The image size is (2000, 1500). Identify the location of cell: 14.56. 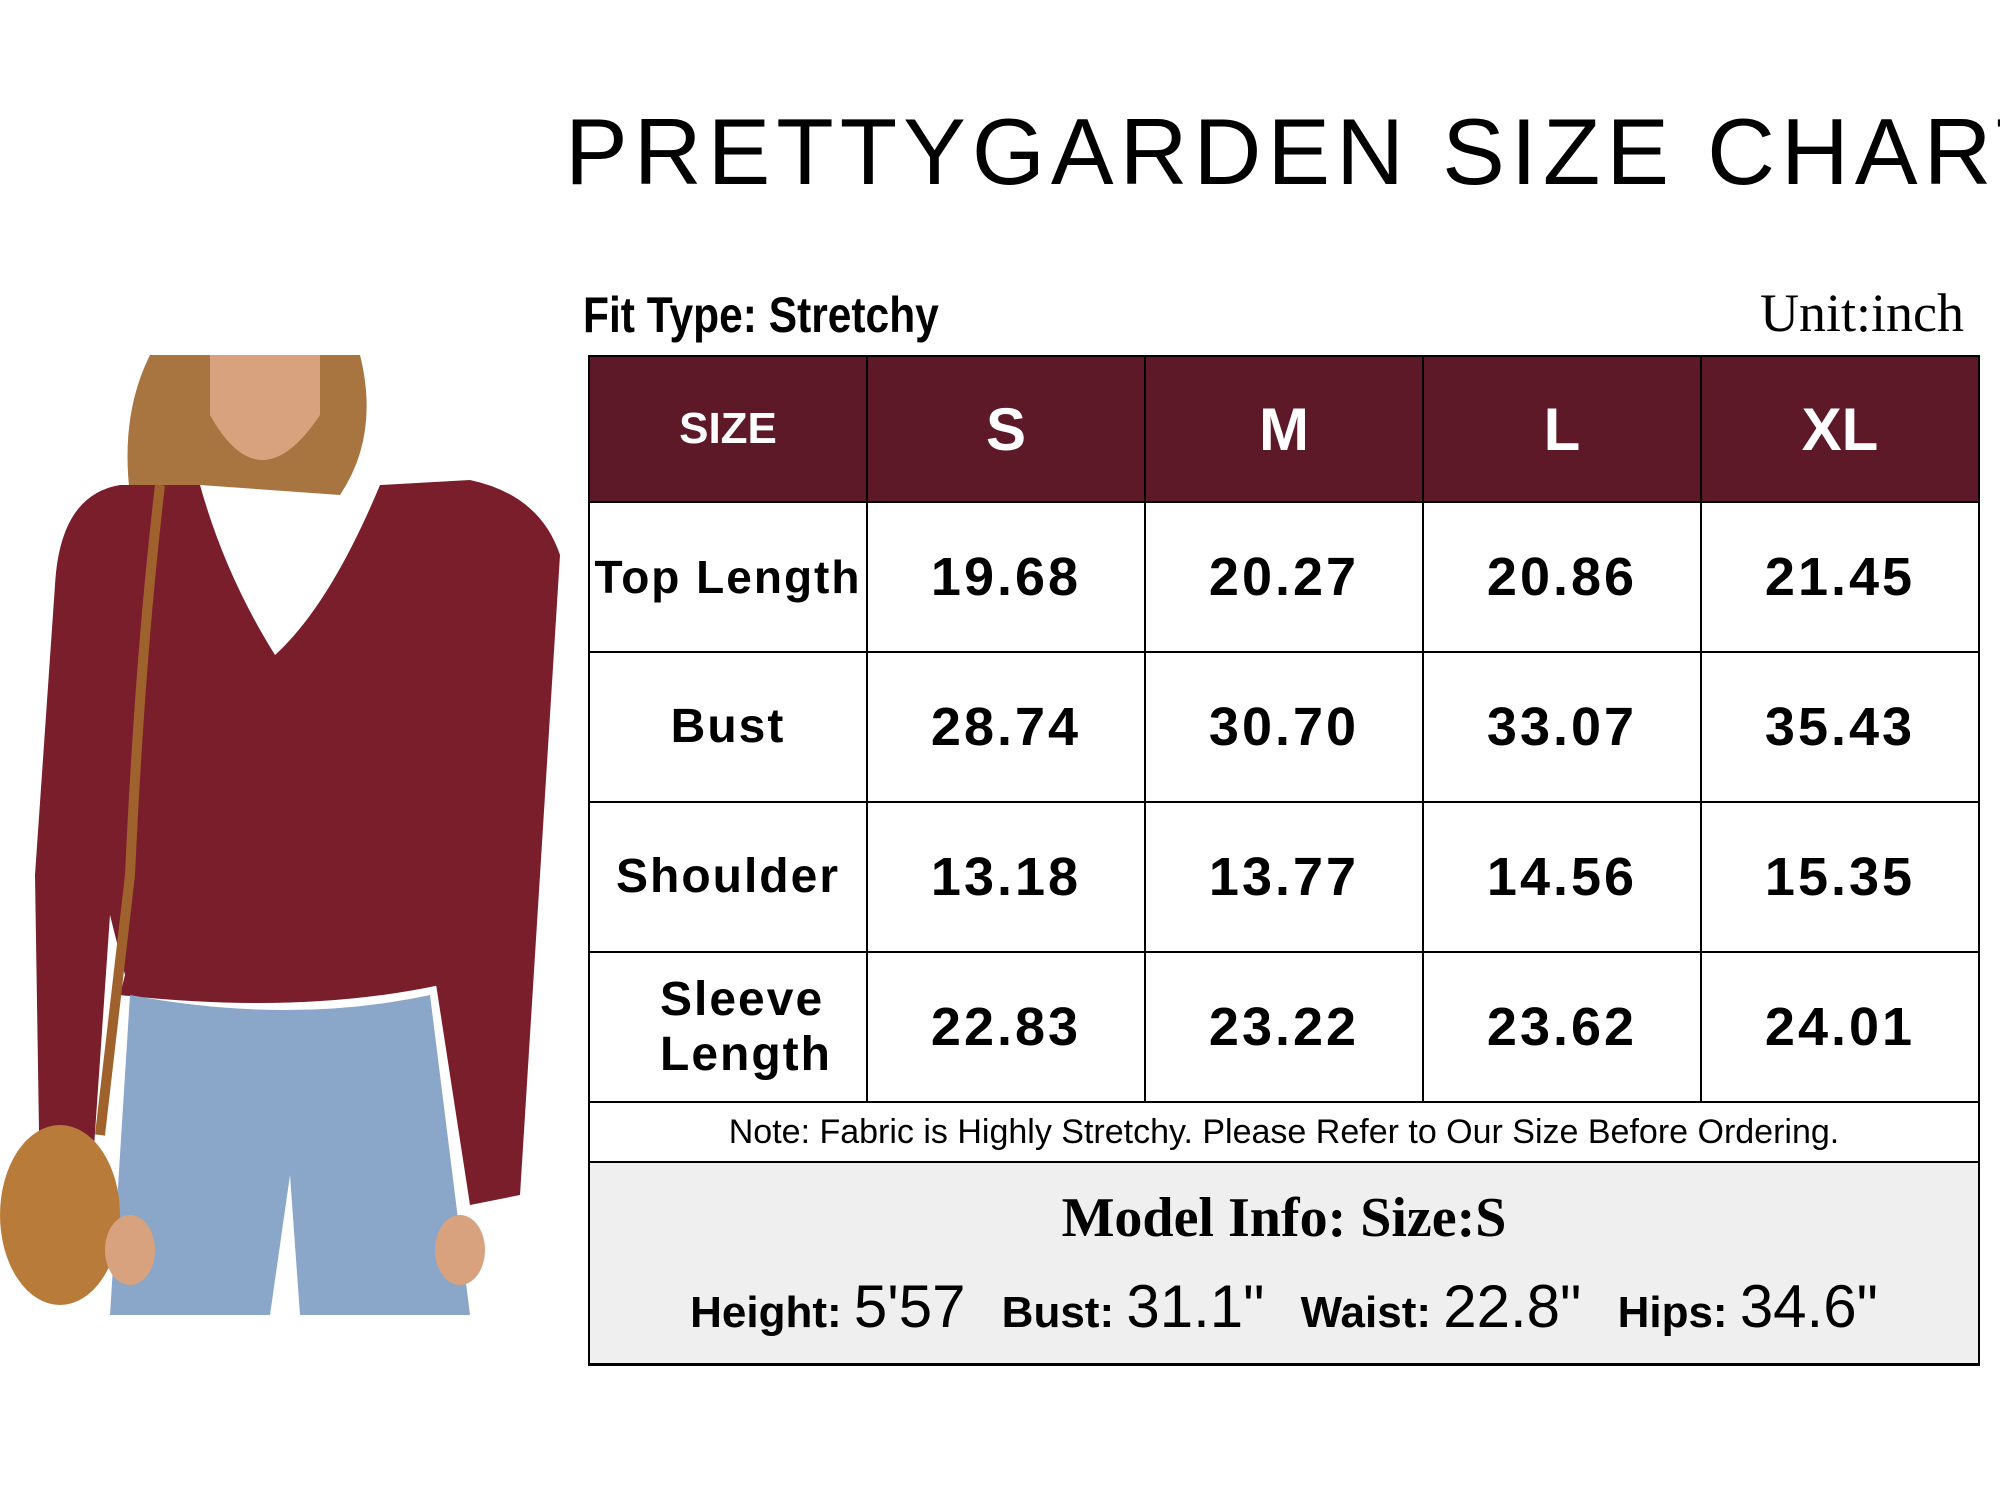
(1562, 877).